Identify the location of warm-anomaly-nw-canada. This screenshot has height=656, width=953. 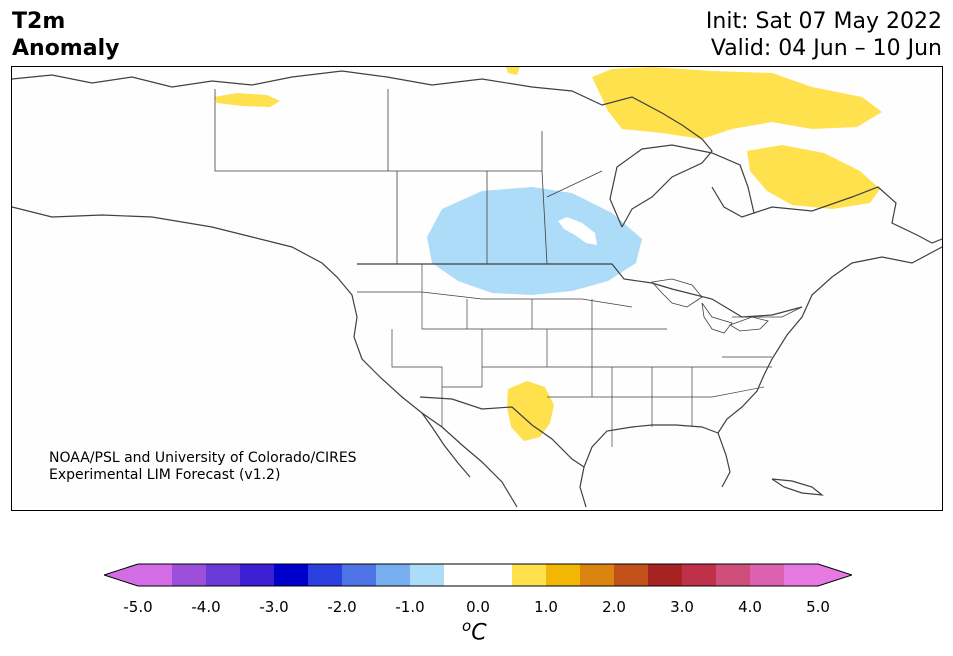
(247, 100).